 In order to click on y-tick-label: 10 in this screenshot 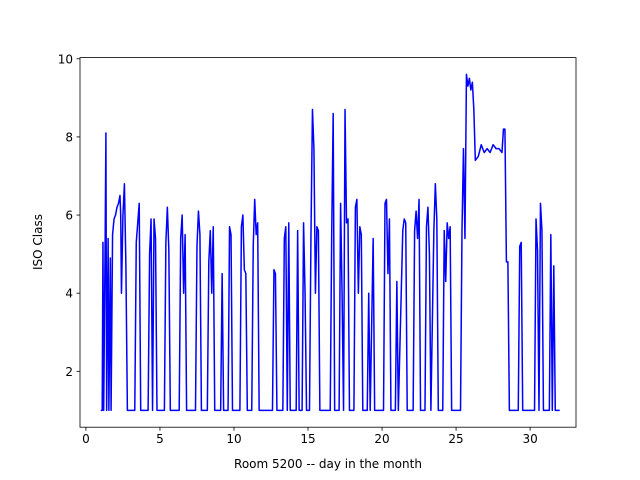, I will do `click(65, 59)`.